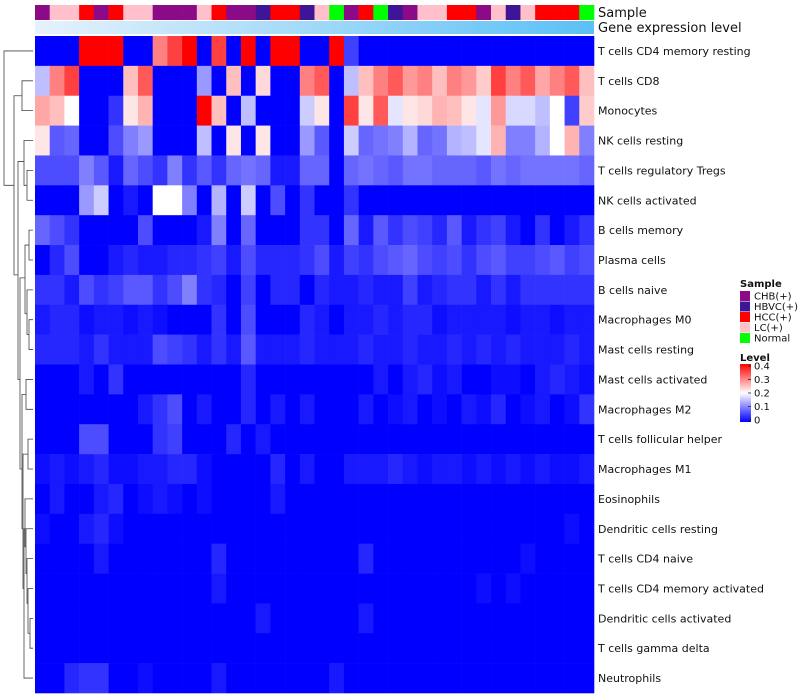 Image resolution: width=800 pixels, height=700 pixels. Describe the element at coordinates (632, 260) in the screenshot. I see `row-label: Plasma cells` at that location.